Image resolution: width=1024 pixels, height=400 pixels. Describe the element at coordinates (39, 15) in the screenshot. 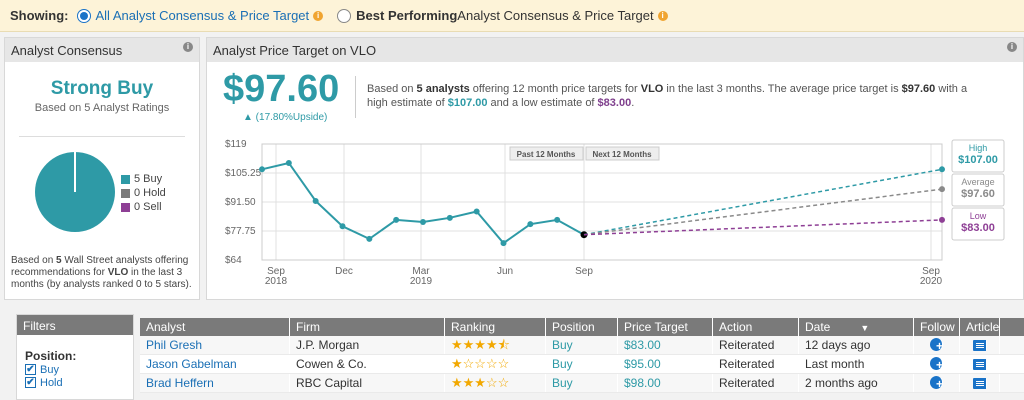

I see `showing-label: Showing:` at that location.